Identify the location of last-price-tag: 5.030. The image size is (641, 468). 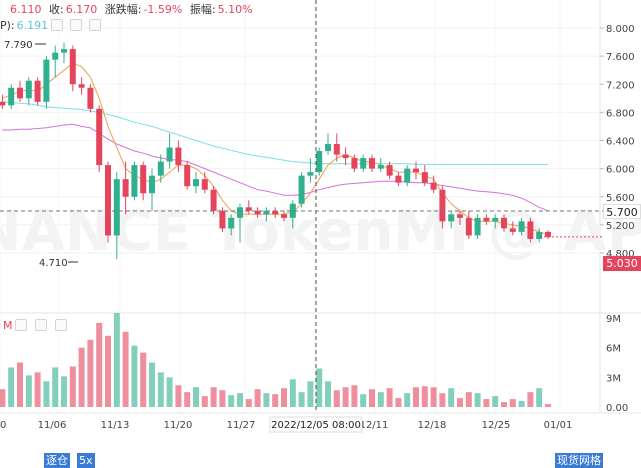
(622, 263).